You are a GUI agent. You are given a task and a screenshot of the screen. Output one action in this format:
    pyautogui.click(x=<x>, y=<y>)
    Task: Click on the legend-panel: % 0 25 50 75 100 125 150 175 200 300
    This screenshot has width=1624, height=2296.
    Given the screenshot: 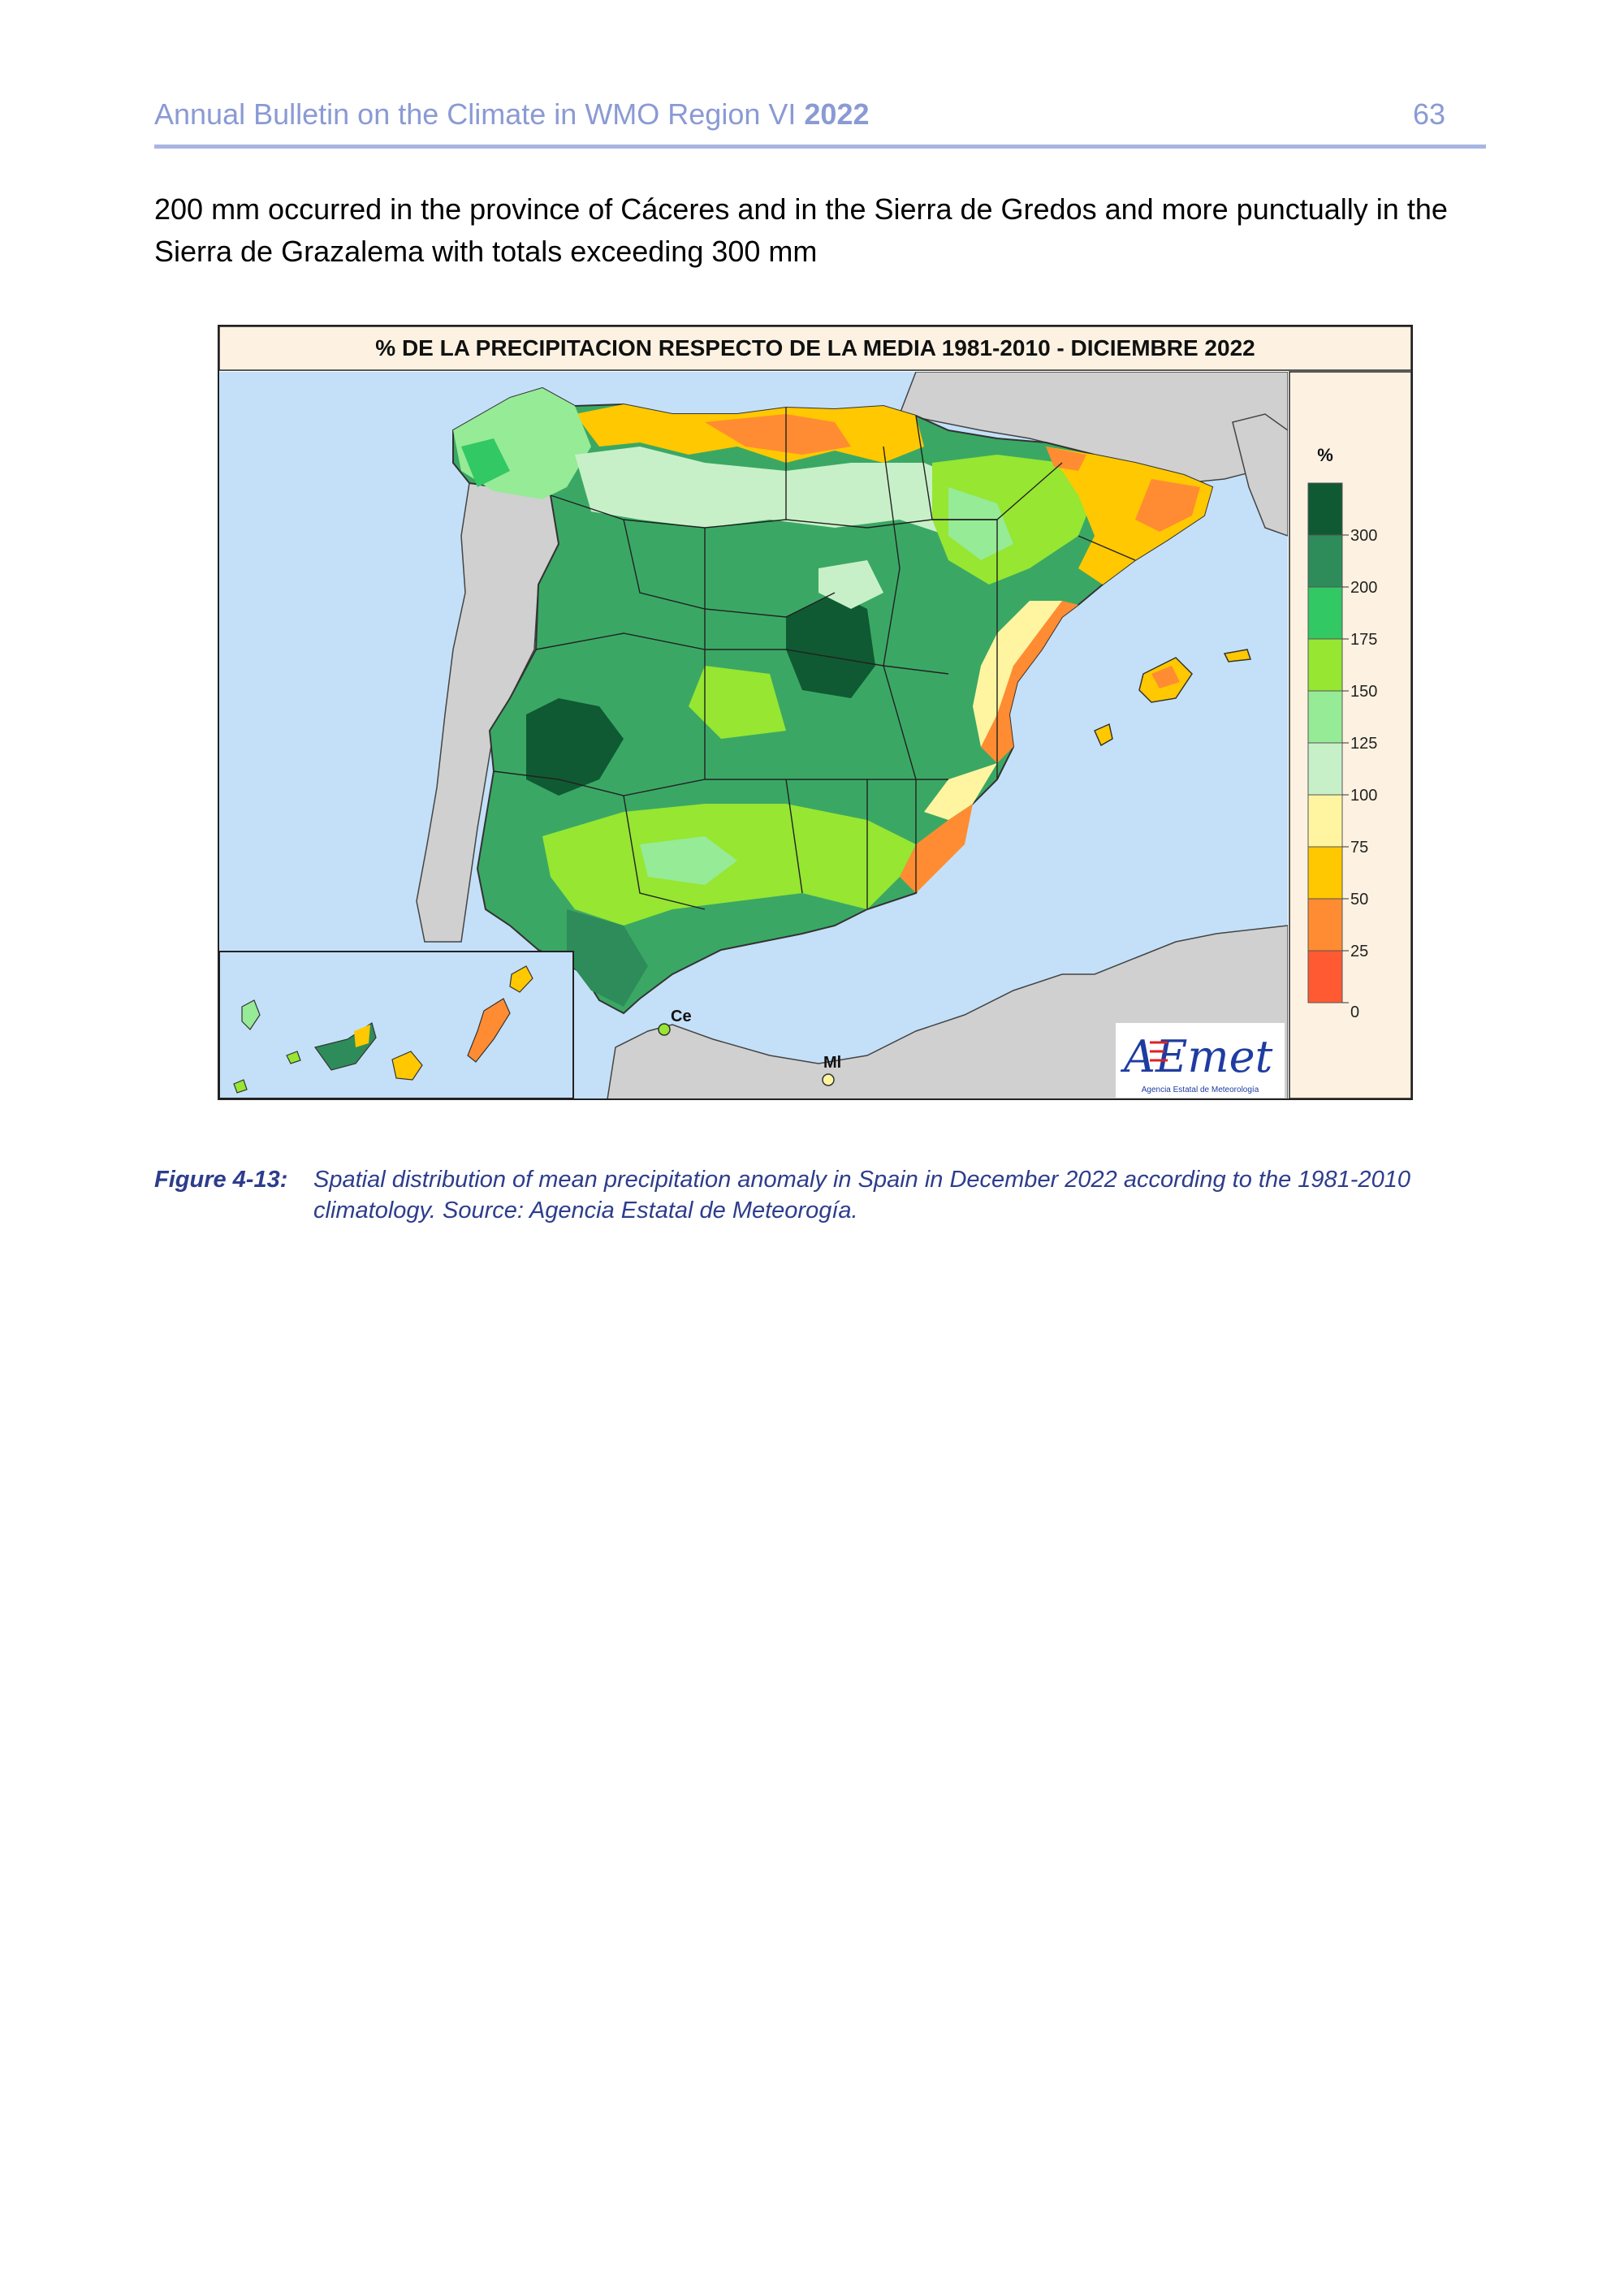 What is the action you would take?
    pyautogui.click(x=1350, y=735)
    